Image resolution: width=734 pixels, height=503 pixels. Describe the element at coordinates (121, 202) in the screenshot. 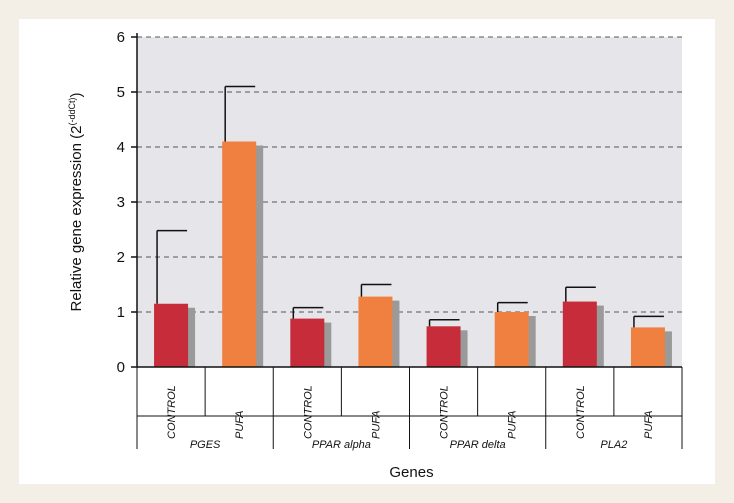

I see `y-tick-label: 3` at that location.